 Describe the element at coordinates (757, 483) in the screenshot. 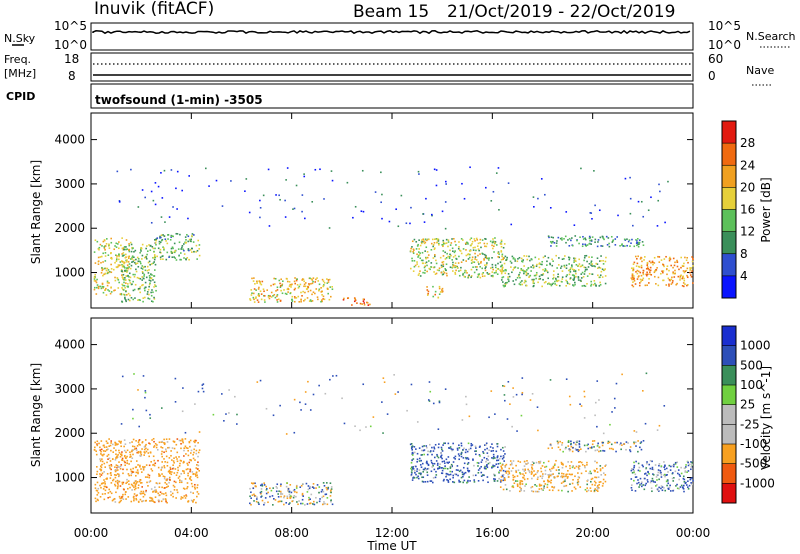

I see `colorbar-tick-label: -1000` at that location.